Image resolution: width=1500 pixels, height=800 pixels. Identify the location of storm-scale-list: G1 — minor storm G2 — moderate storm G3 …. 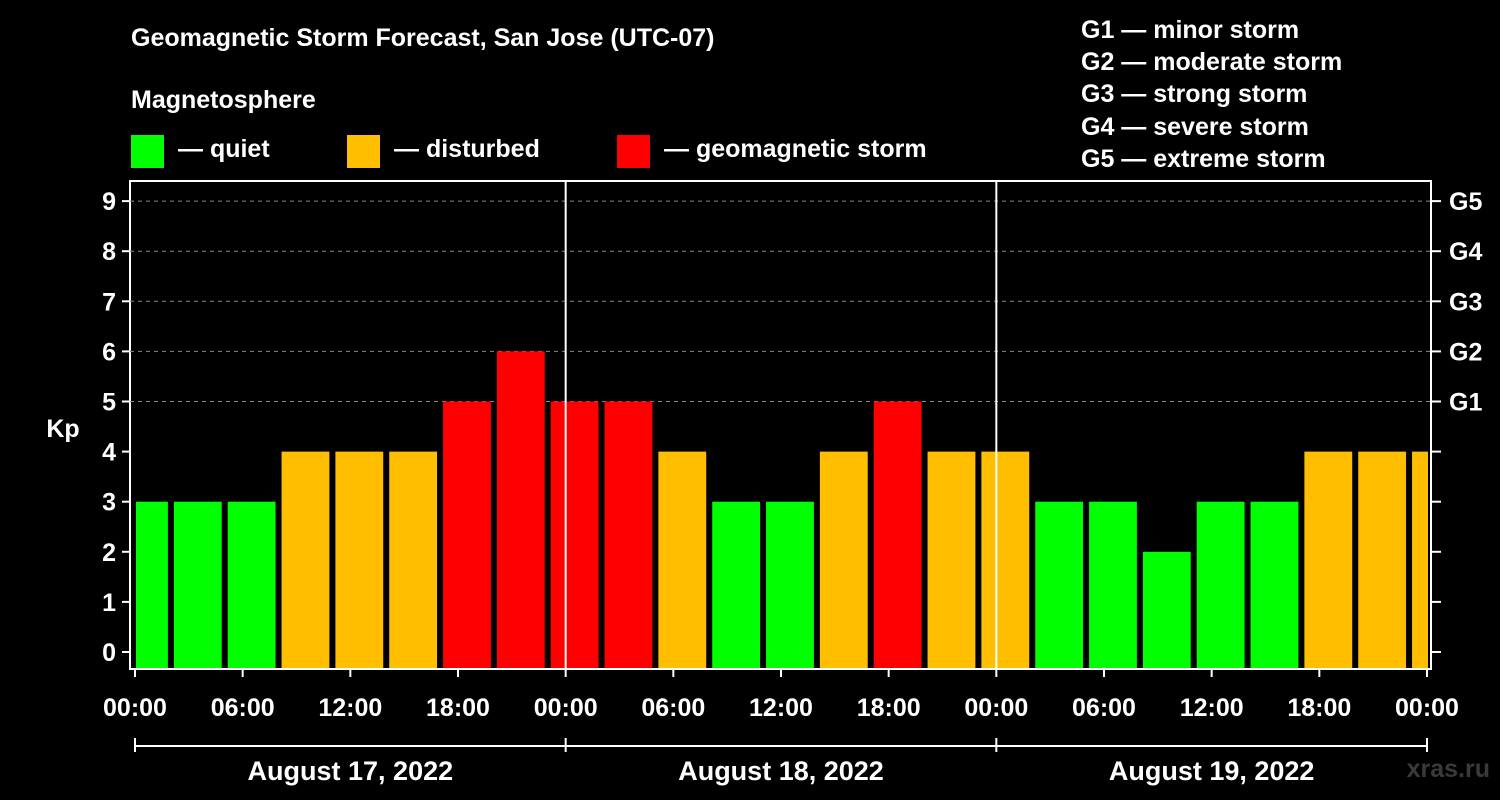
(1211, 94).